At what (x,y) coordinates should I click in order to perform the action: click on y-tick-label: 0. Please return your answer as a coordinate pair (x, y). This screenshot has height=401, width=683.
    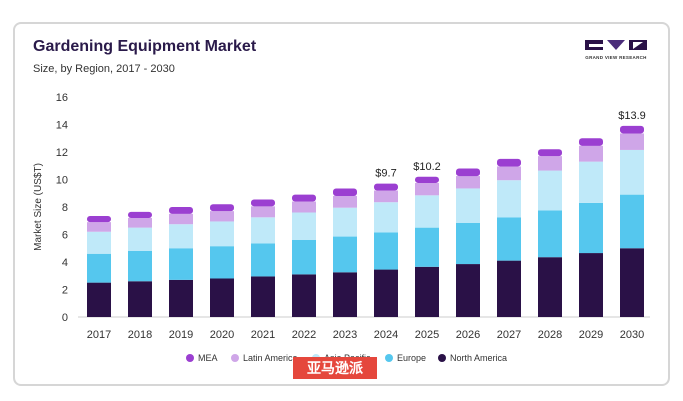
    Looking at the image, I should click on (65, 318).